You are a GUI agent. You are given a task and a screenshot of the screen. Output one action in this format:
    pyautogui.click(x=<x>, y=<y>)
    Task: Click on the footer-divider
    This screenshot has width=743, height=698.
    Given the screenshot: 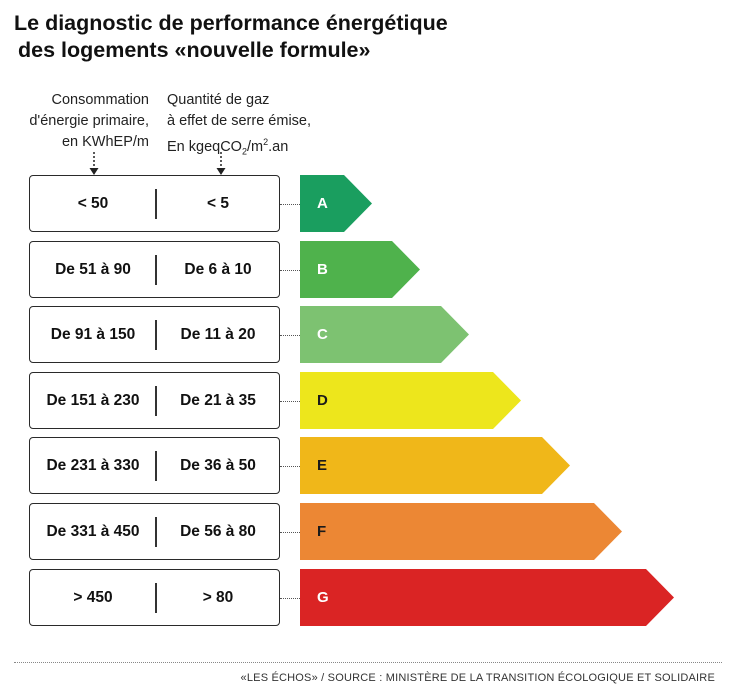 What is the action you would take?
    pyautogui.click(x=368, y=662)
    